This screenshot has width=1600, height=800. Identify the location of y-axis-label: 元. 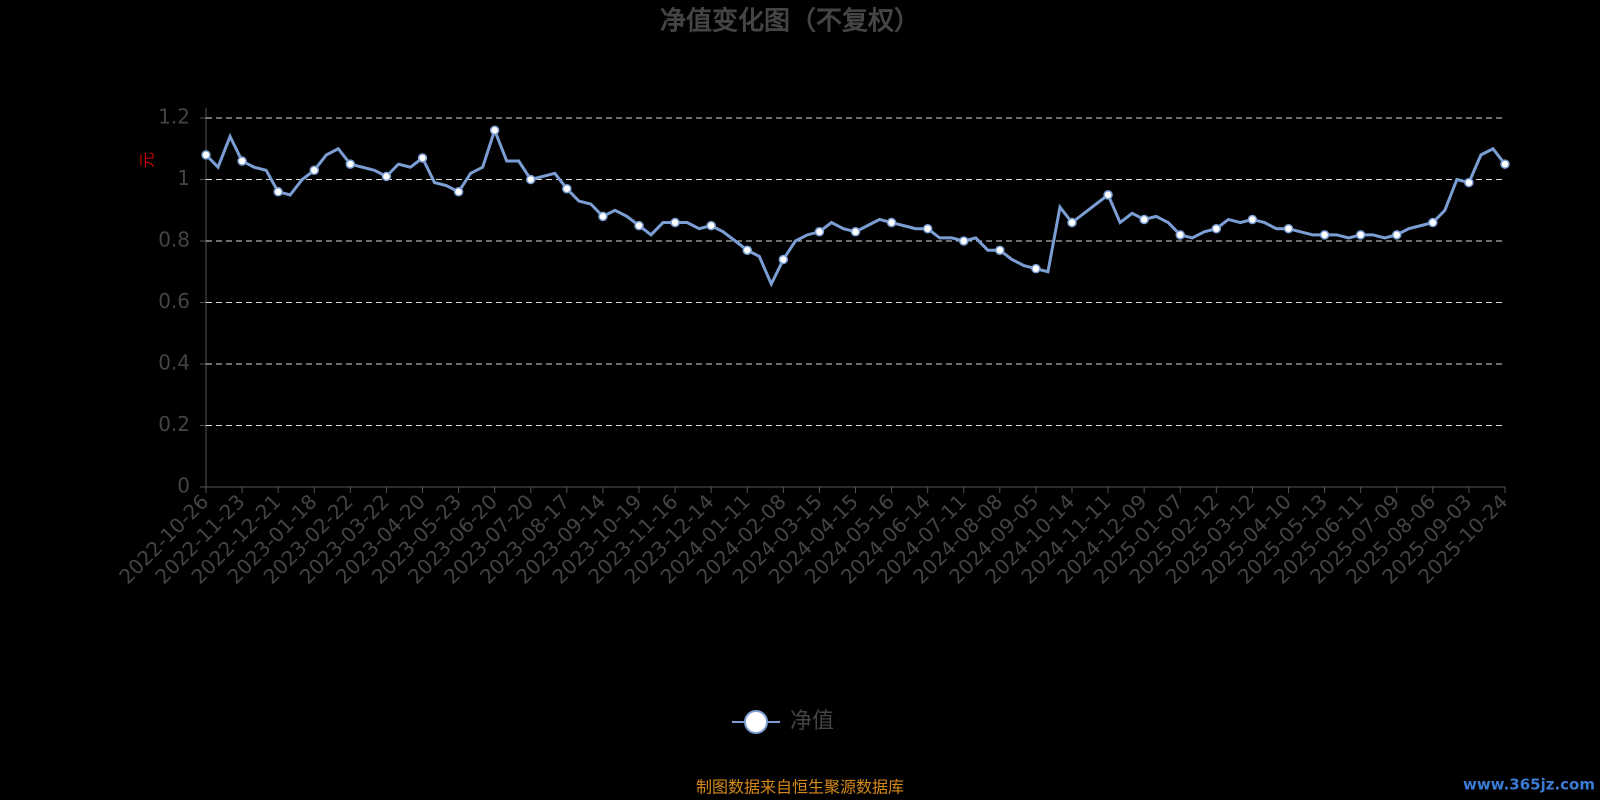
(147, 160).